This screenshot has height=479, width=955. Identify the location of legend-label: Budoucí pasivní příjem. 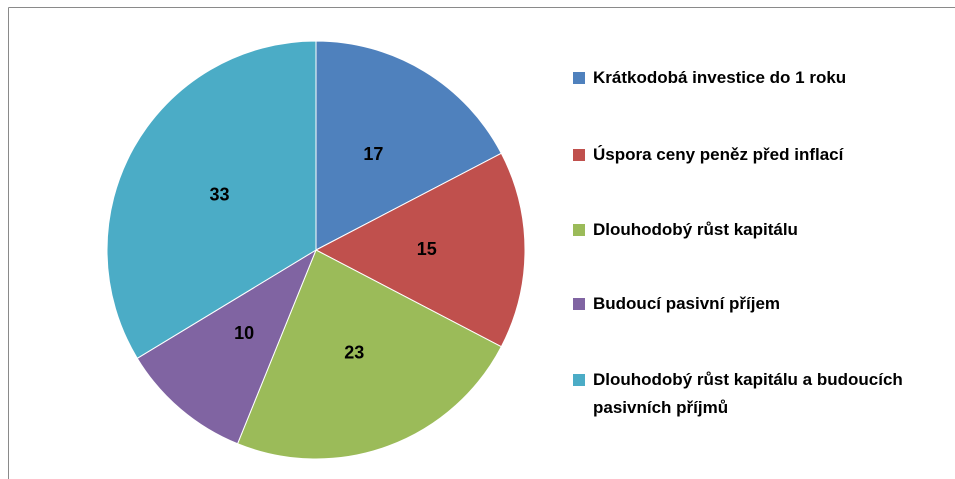
(687, 303).